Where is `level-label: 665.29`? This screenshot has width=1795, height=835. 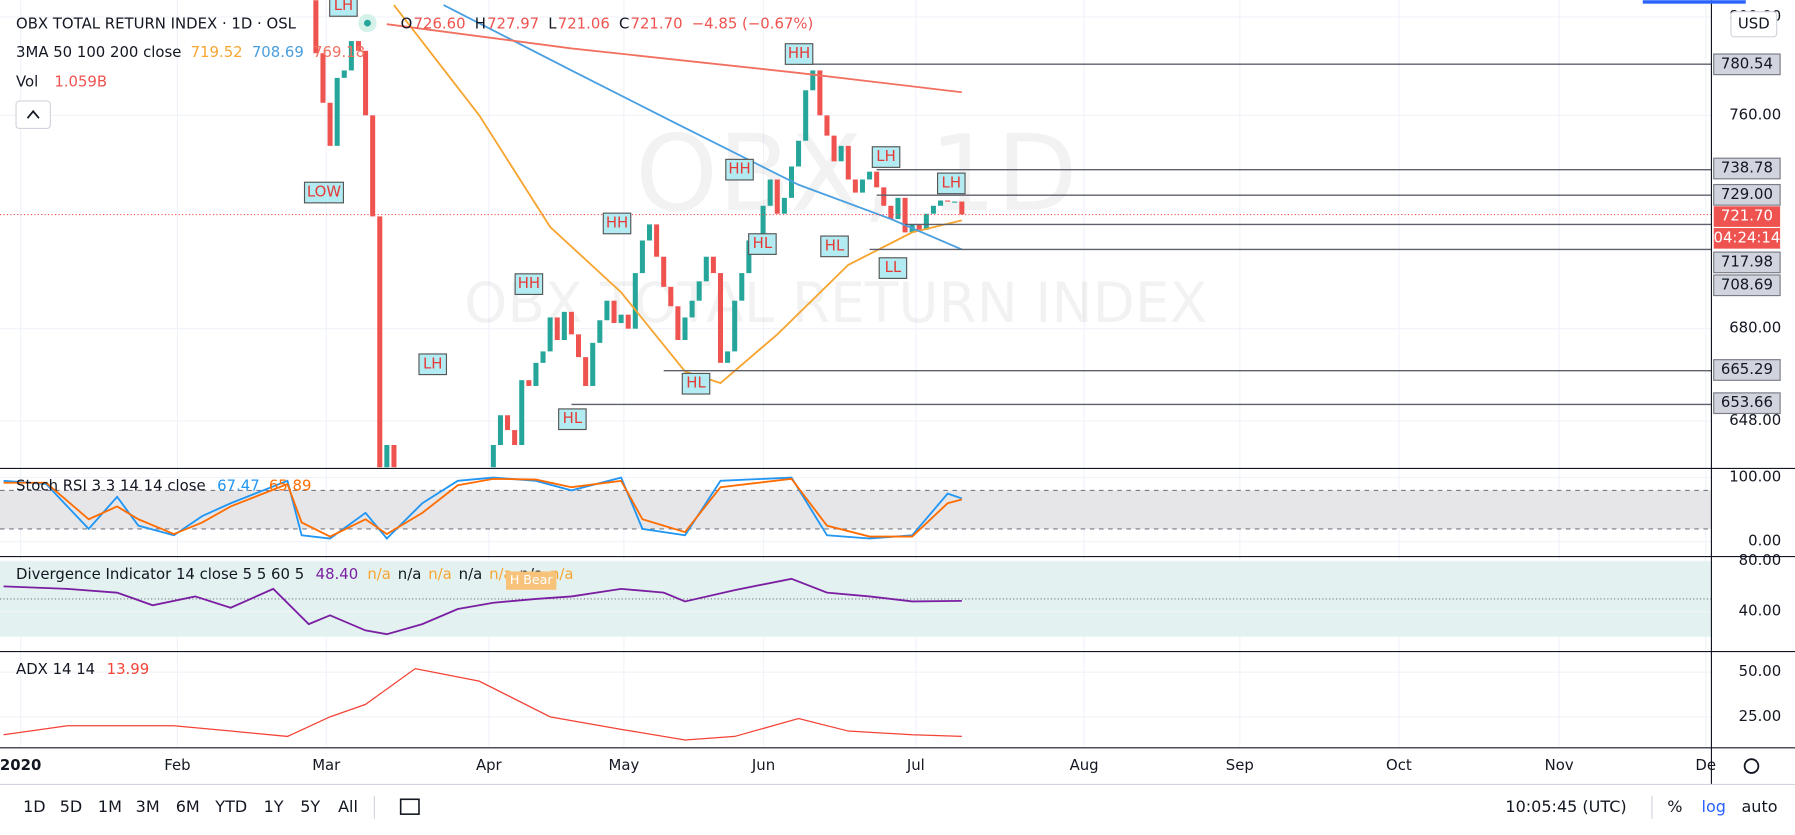
level-label: 665.29 is located at coordinates (1747, 369).